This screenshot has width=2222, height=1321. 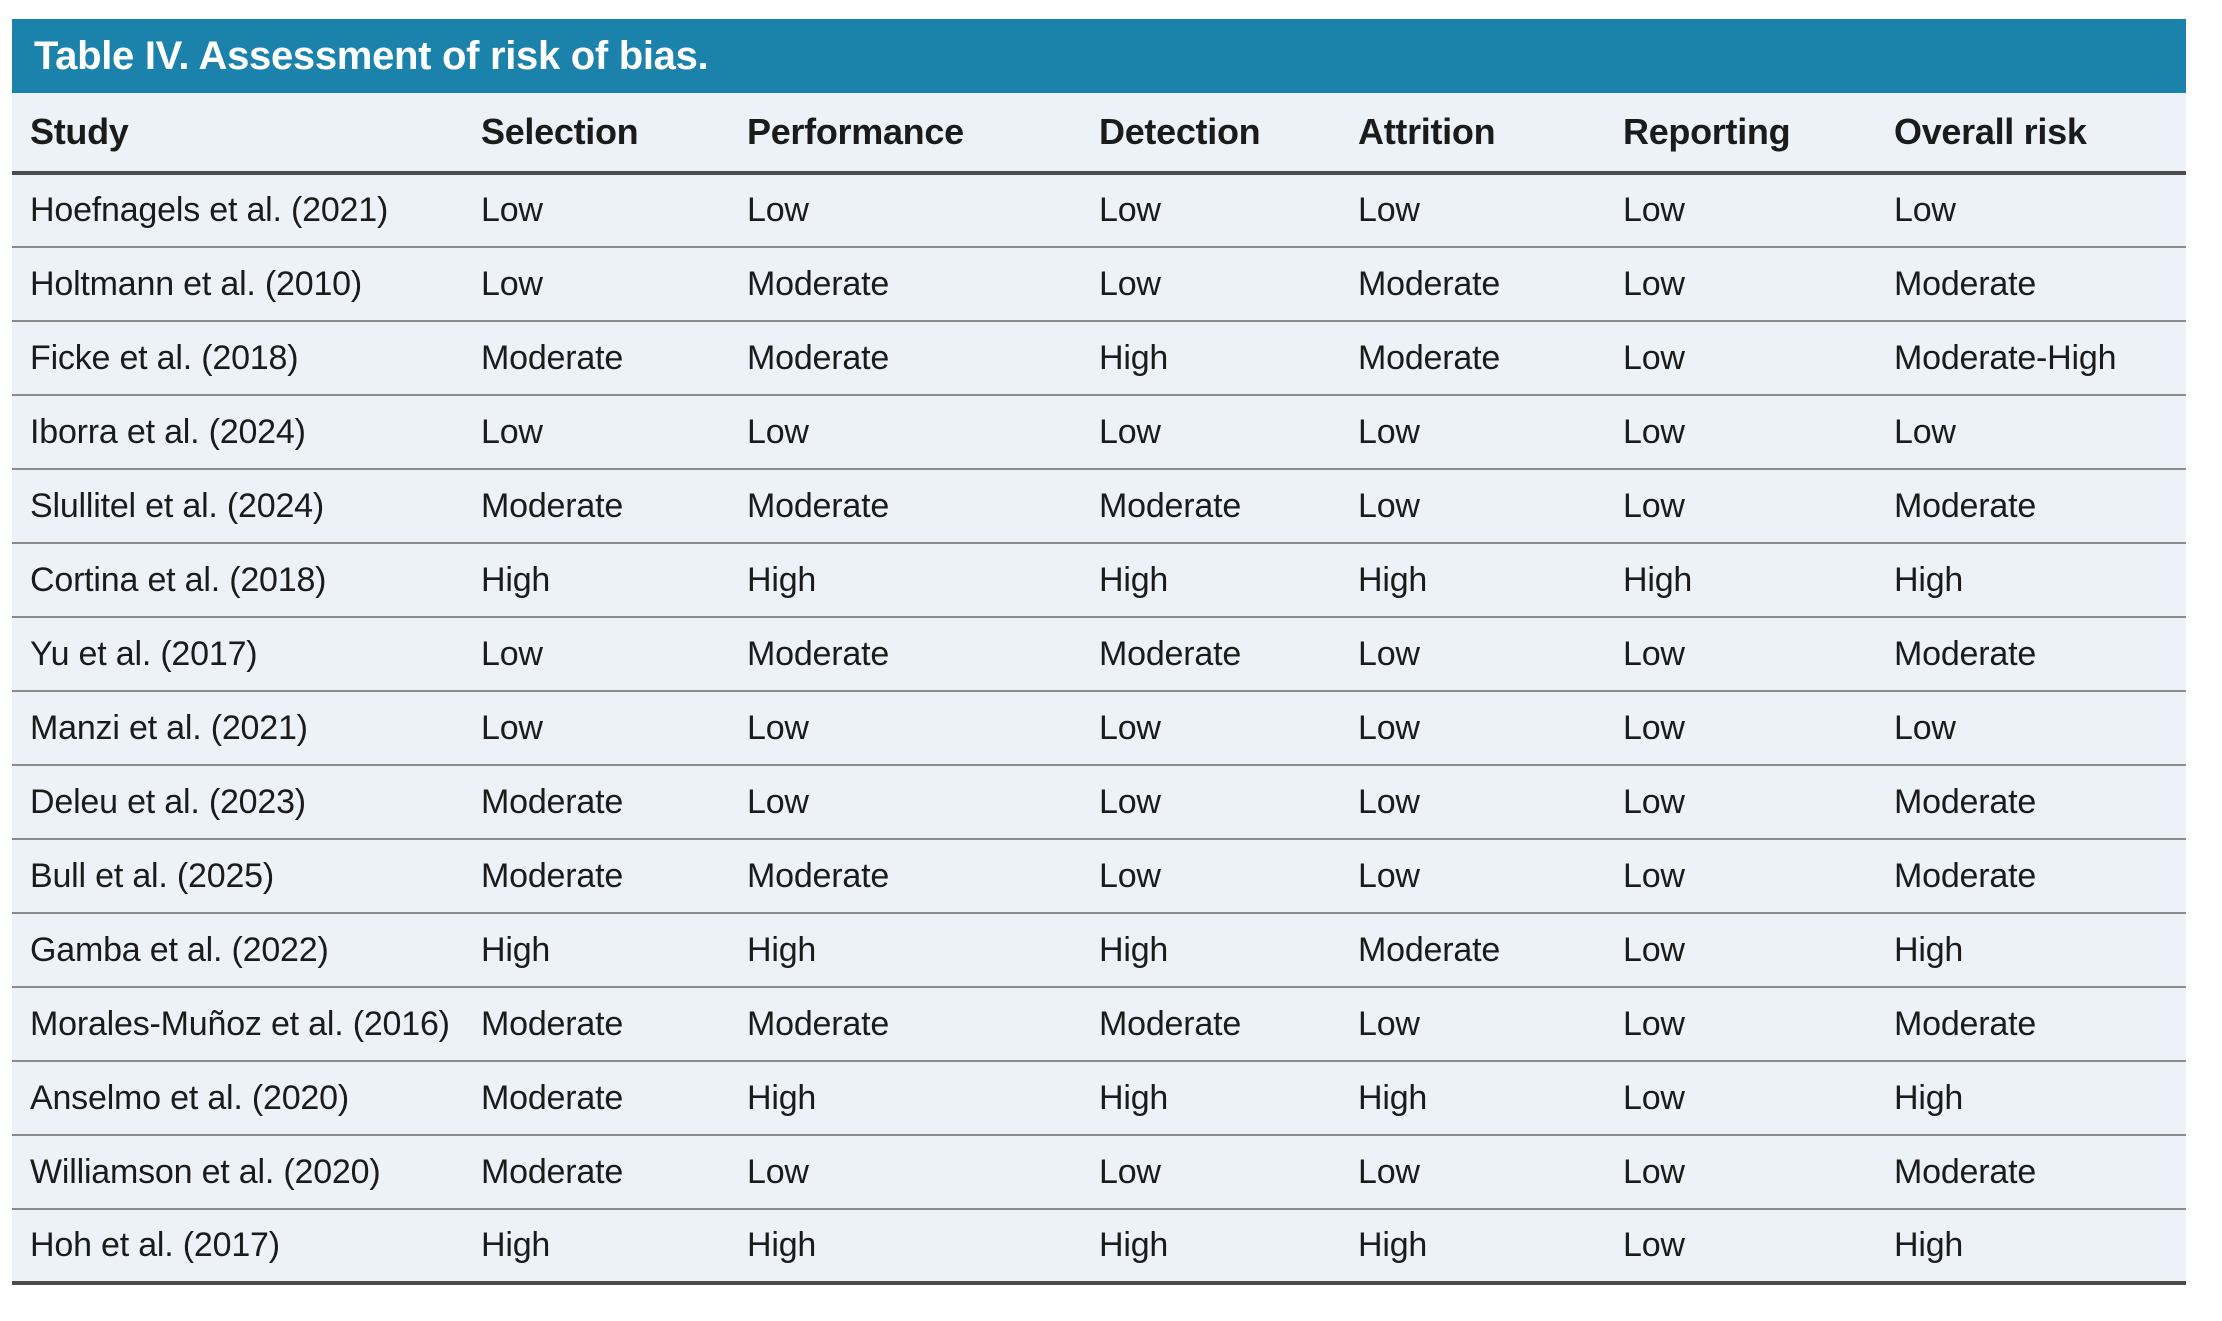 I want to click on table-title: Table IV. Assessment of risk of bias., so click(x=371, y=55).